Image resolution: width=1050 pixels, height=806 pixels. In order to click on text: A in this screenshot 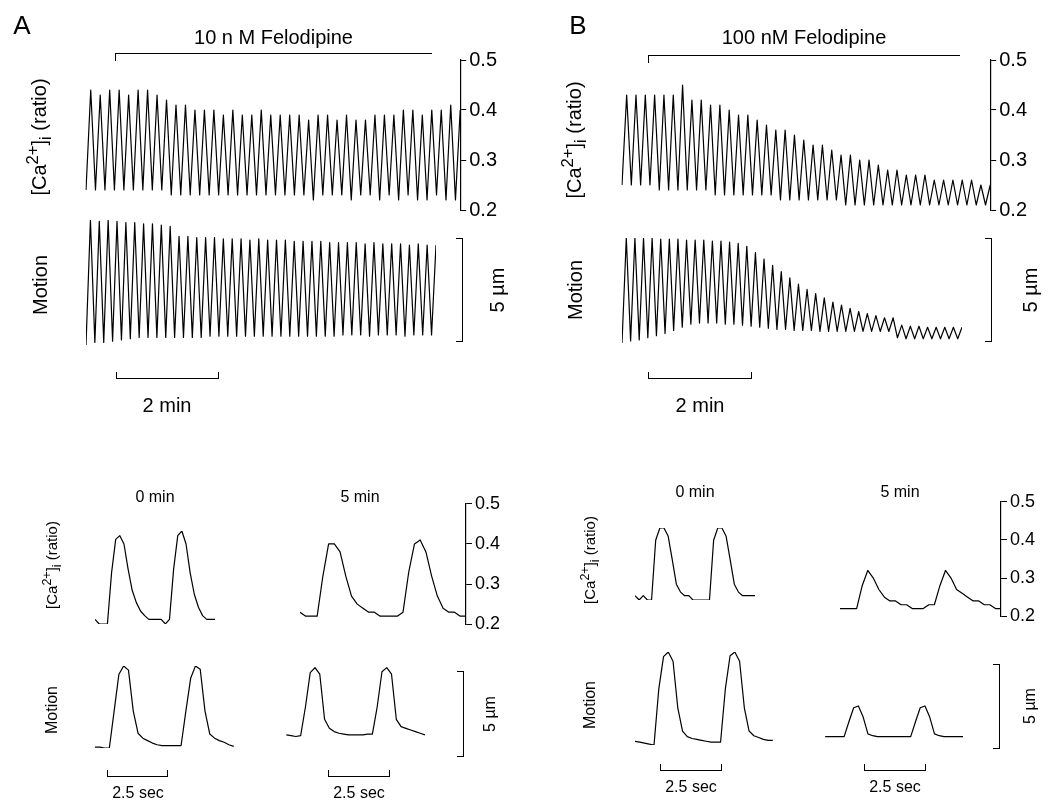, I will do `click(22, 25)`.